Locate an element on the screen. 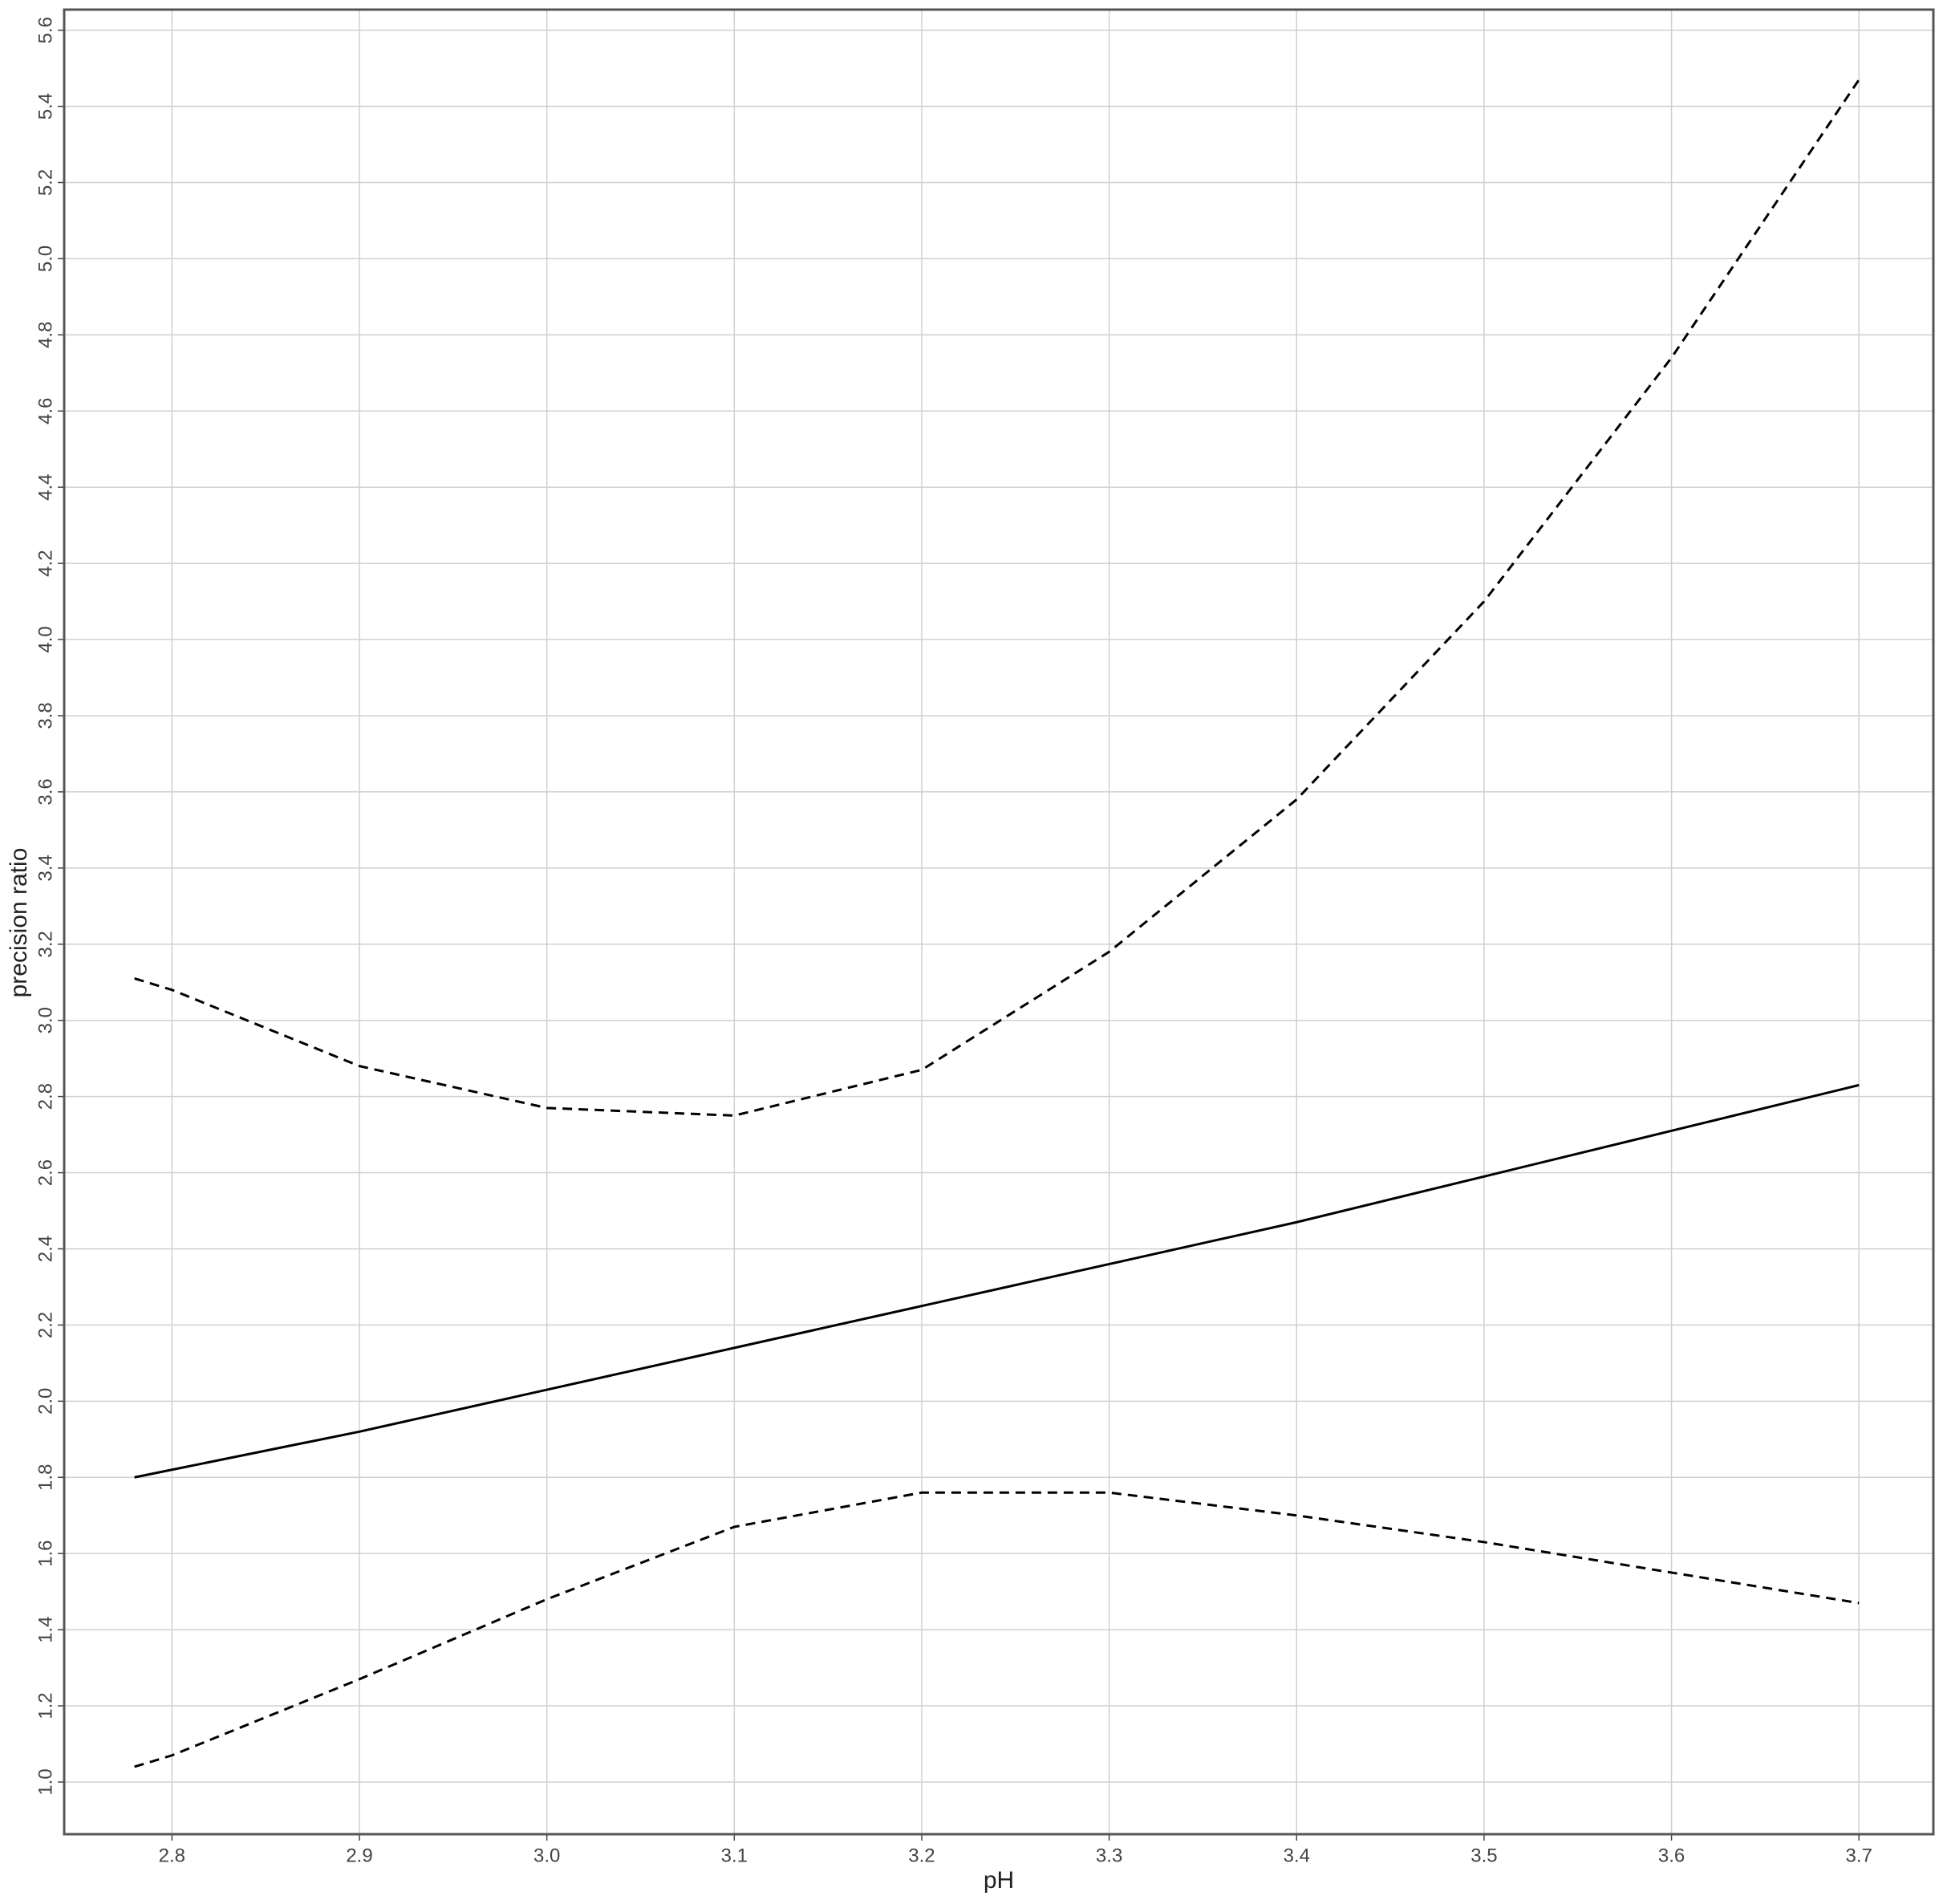 The height and width of the screenshot is (1904, 1943). y-tick-label: 3.2 is located at coordinates (45, 944).